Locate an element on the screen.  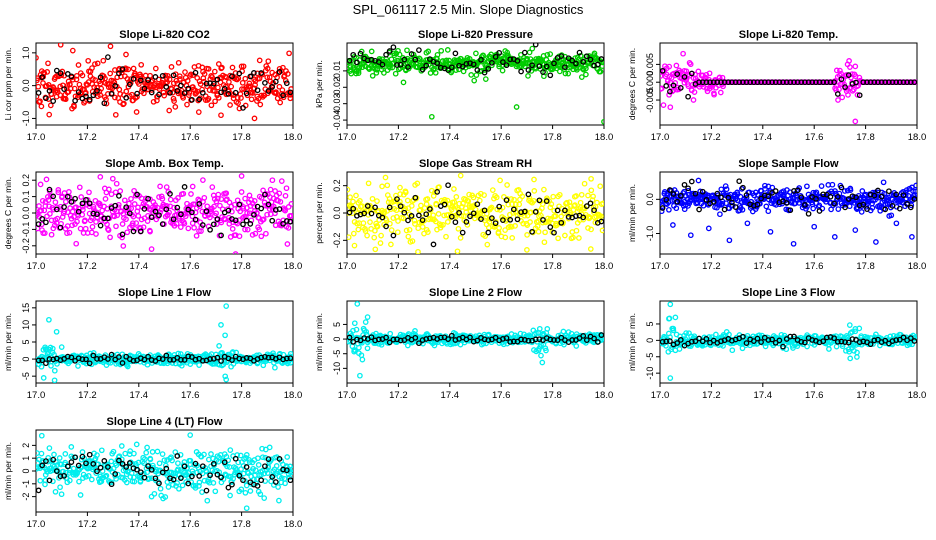
panel-title: Slope Sample Flow is located at coordinates (788, 164).